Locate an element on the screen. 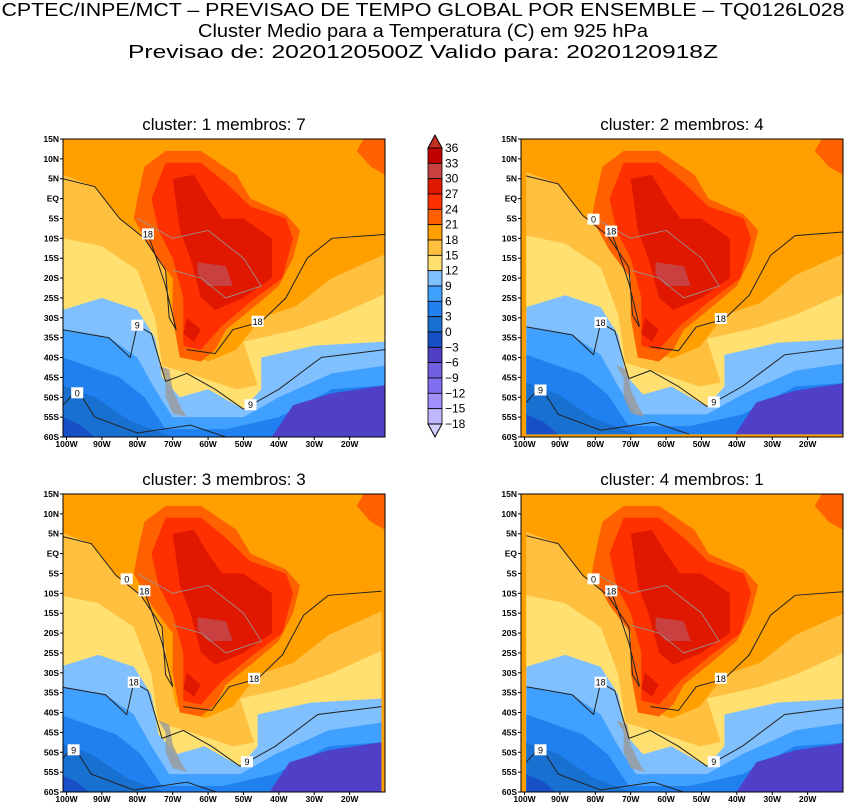  lon-tick-label: 100W is located at coordinates (66, 444).